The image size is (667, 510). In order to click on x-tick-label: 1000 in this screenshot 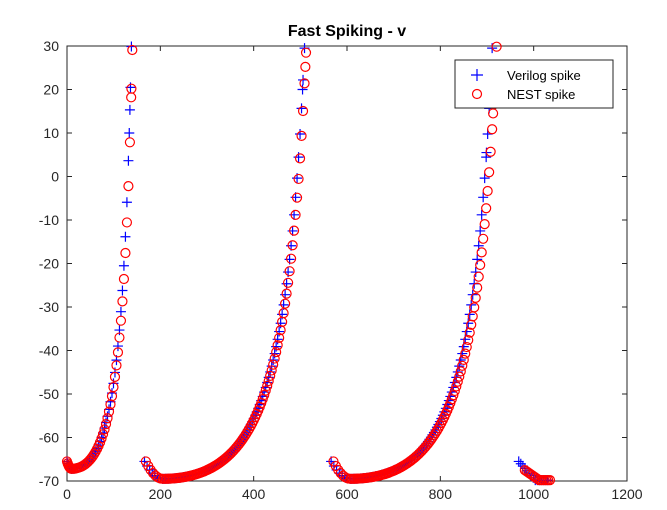, I will do `click(533, 494)`.